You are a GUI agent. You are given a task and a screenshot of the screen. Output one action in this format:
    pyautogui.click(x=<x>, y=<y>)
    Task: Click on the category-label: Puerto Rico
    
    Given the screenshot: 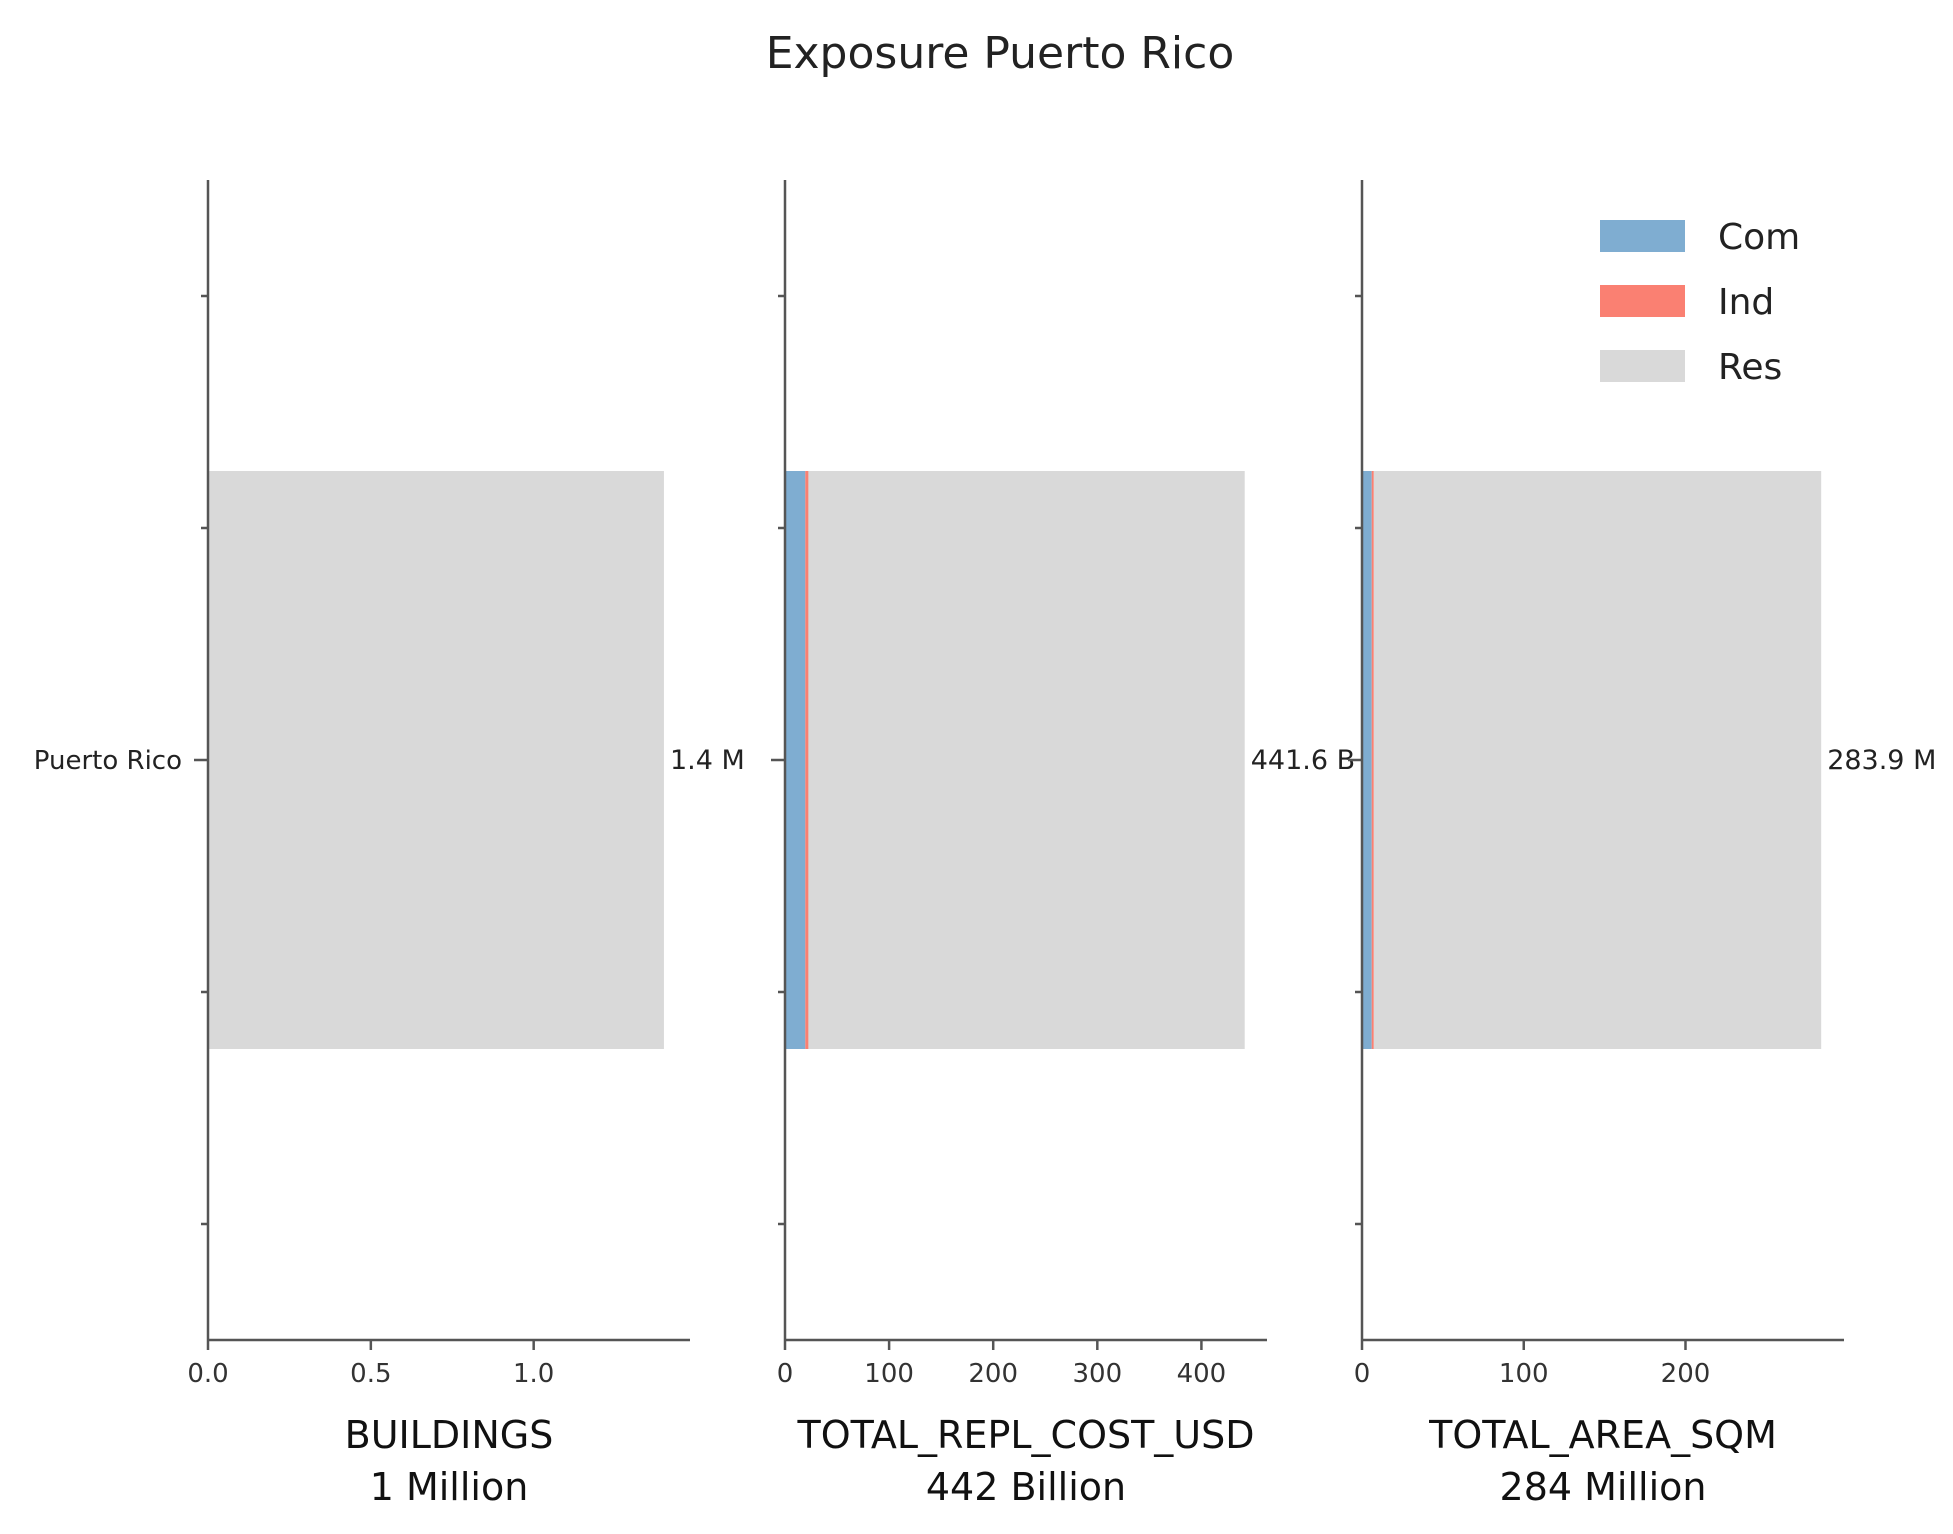 What is the action you would take?
    pyautogui.click(x=108, y=761)
    